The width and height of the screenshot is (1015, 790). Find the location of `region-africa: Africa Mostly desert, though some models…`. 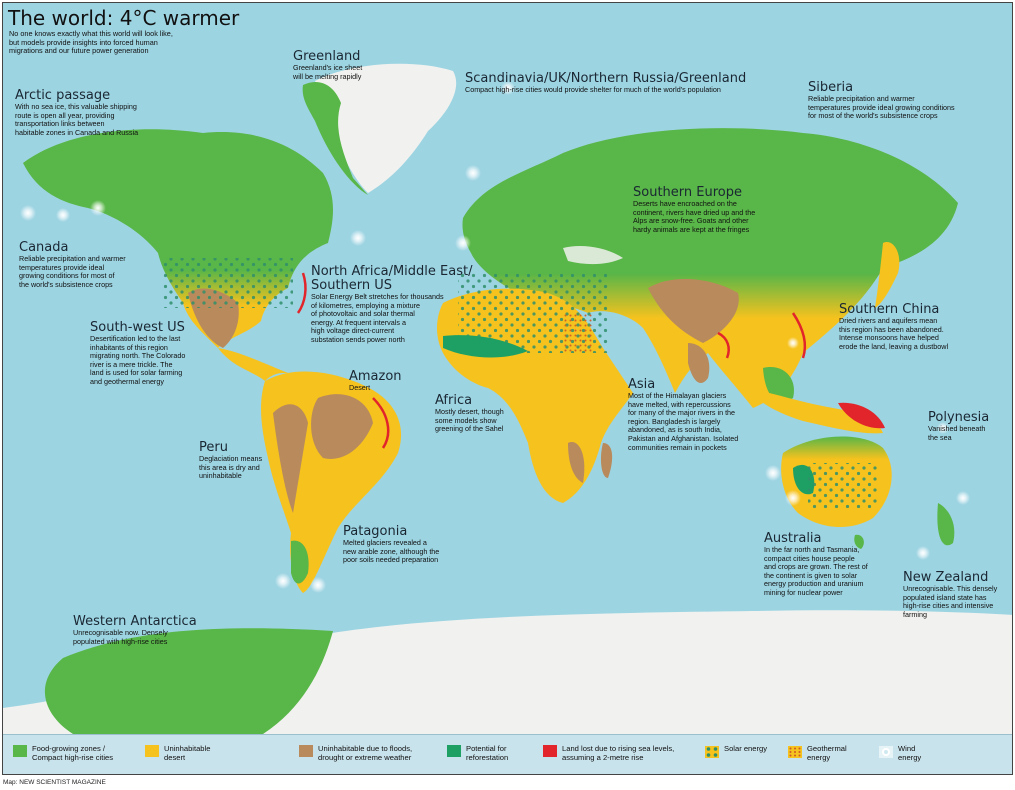

region-africa: Africa Mostly desert, though some models… is located at coordinates (469, 414).